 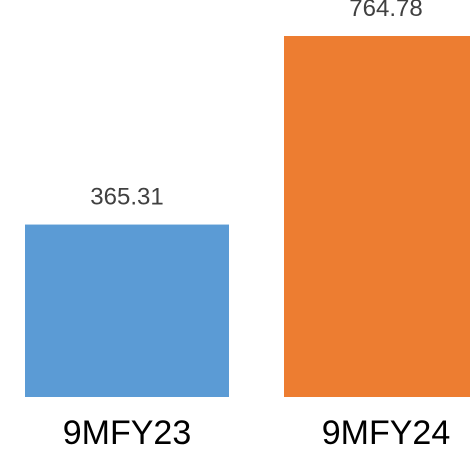 I want to click on category-label-9mfy23: 9MFY23, so click(x=127, y=432).